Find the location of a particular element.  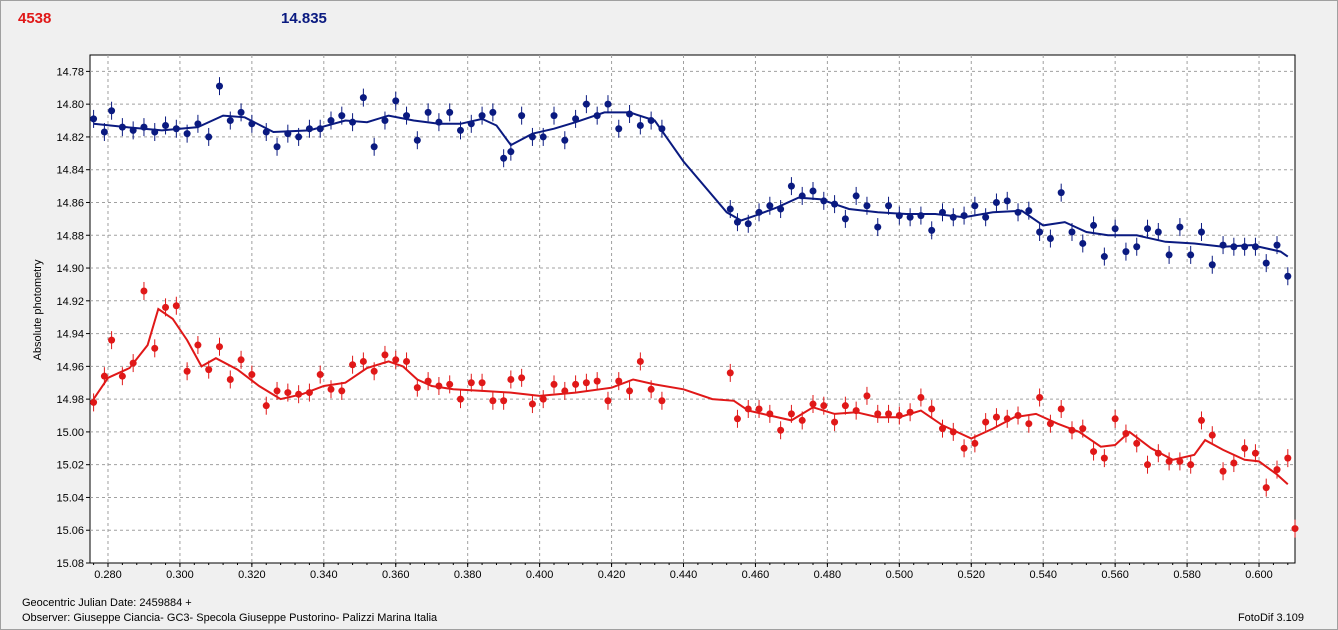

y-tick-label: 14.78 is located at coordinates (70, 72).